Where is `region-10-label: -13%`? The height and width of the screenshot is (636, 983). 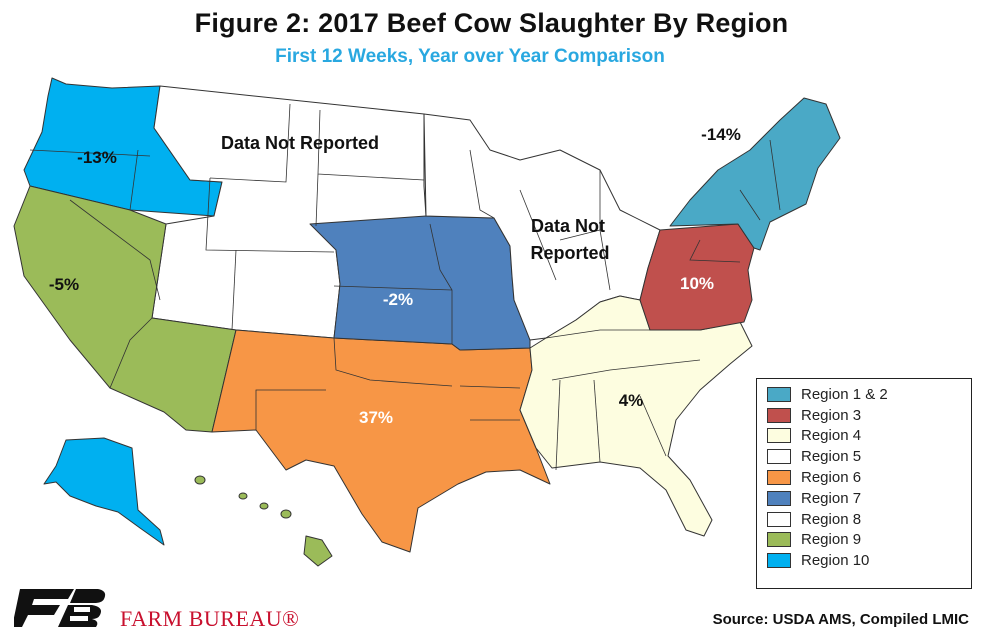 region-10-label: -13% is located at coordinates (97, 157).